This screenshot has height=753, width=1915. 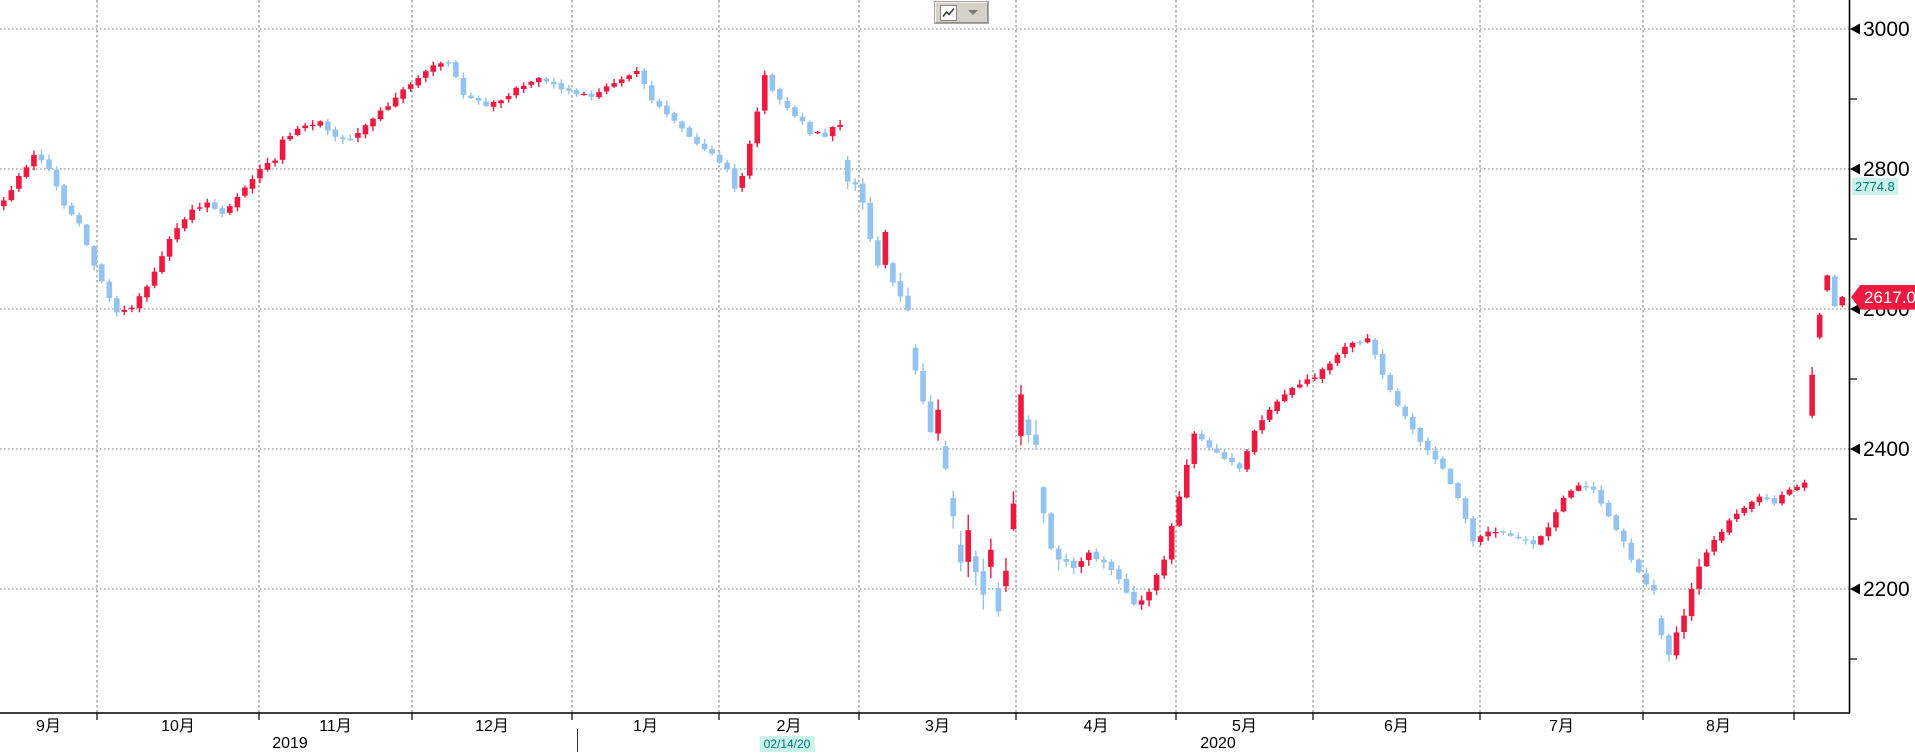 I want to click on crosshair-date-label: 02/14/20, so click(x=787, y=744).